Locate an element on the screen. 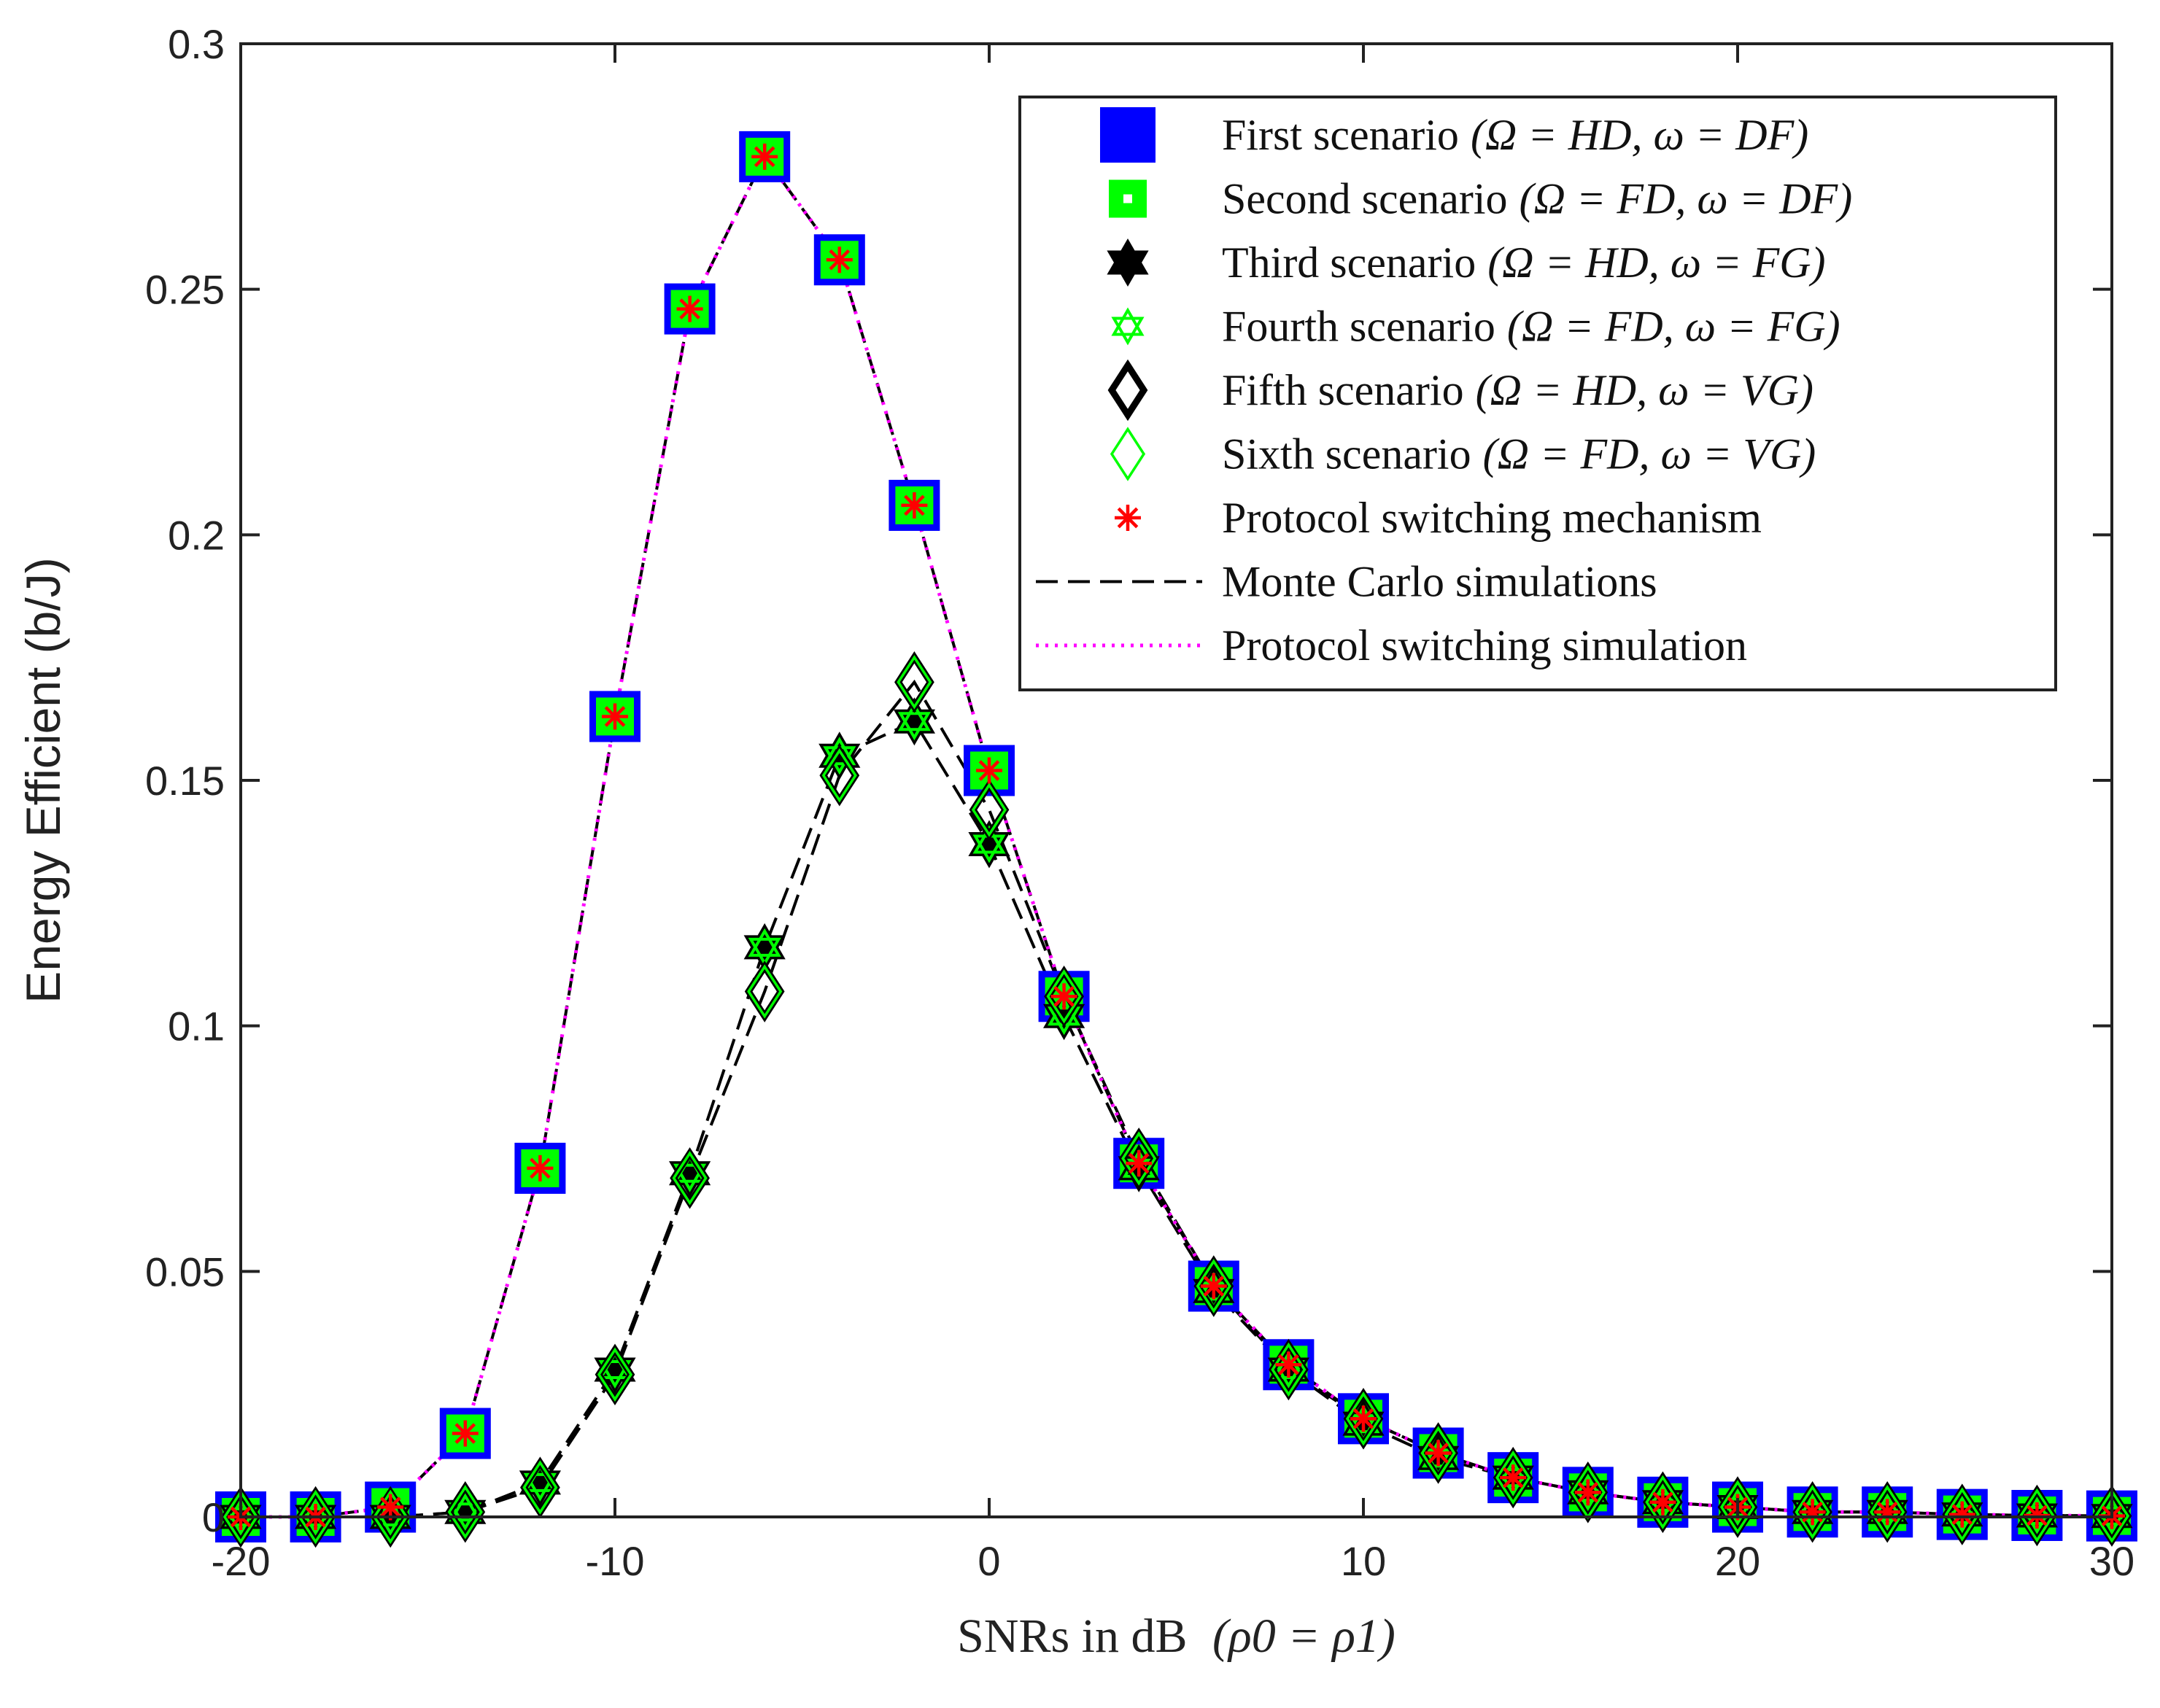  legend-label-name: Third scenario is located at coordinates (1349, 263).